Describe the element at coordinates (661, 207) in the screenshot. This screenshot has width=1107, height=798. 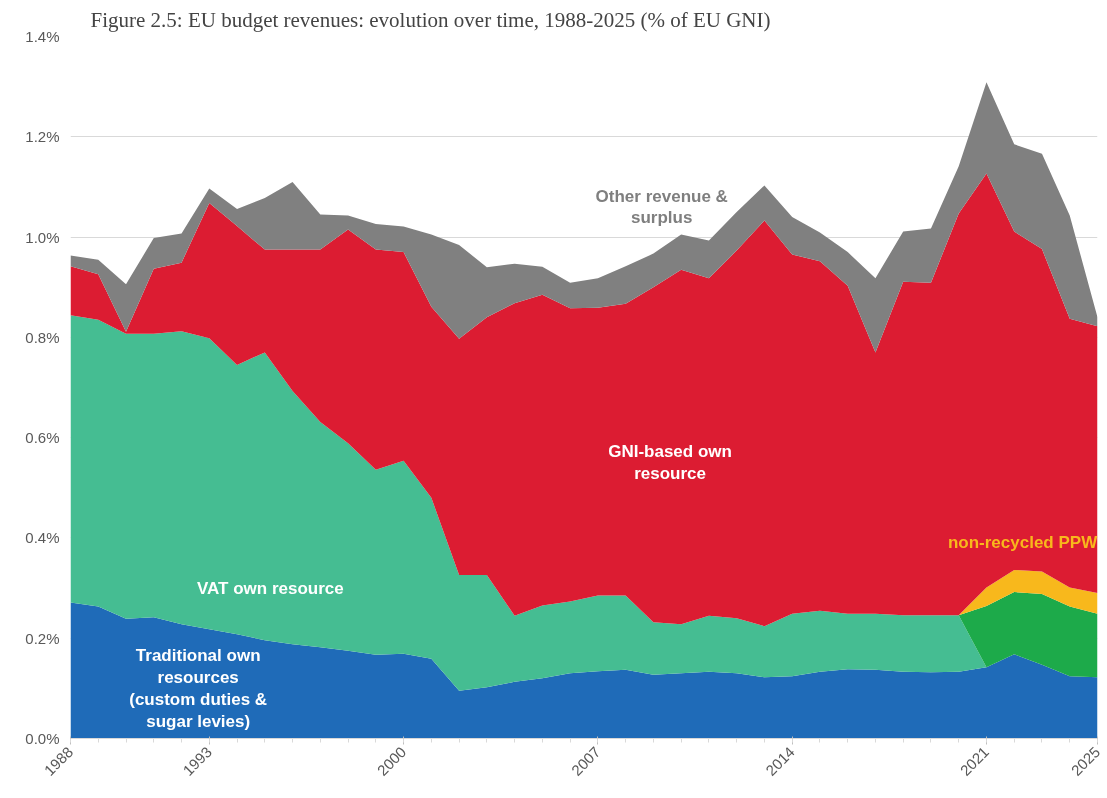
I see `series-label: Other revenue & surplus` at that location.